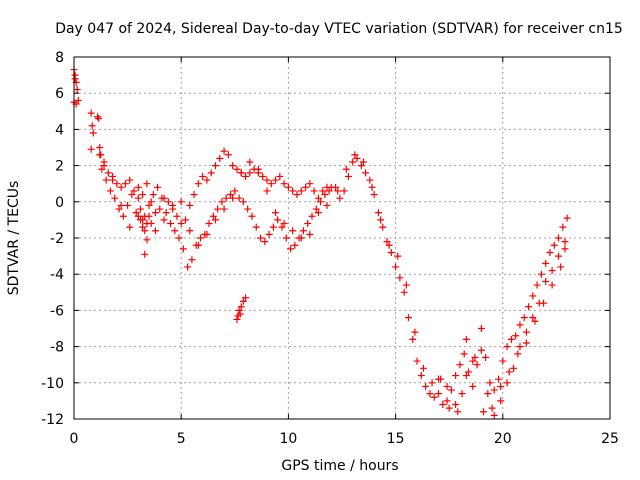  What do you see at coordinates (339, 466) in the screenshot?
I see `x-axis-label: GPS time / hours` at bounding box center [339, 466].